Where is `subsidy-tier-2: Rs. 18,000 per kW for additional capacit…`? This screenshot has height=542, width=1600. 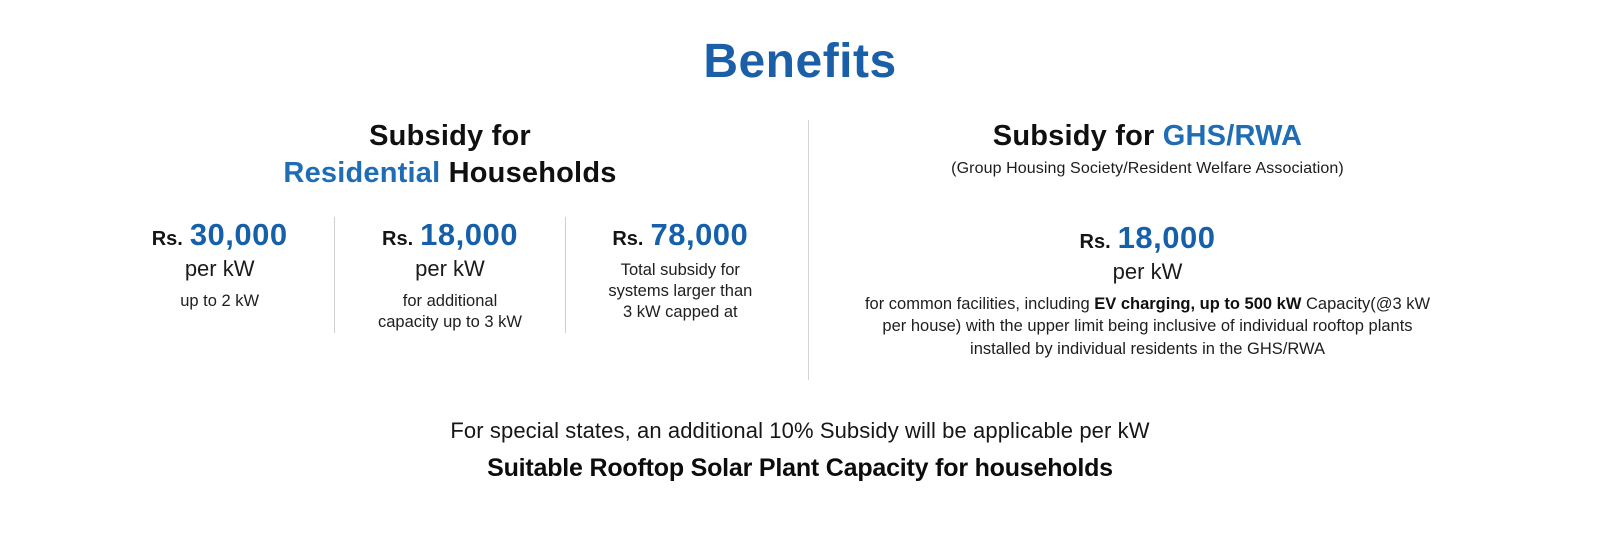 subsidy-tier-2: Rs. 18,000 per kW for additional capacit… is located at coordinates (449, 275).